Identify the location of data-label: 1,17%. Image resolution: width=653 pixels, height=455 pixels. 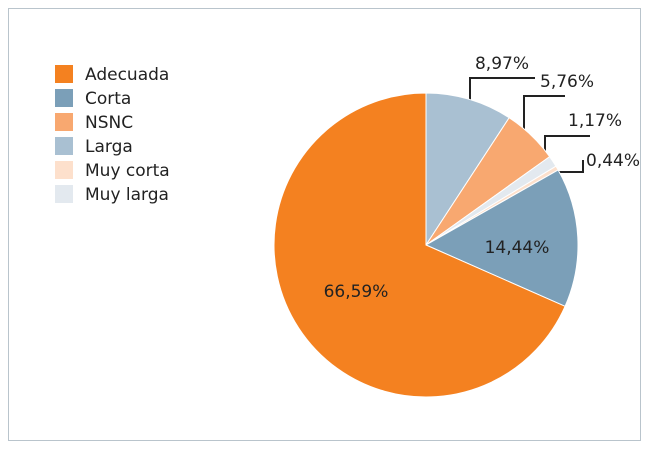
(595, 121).